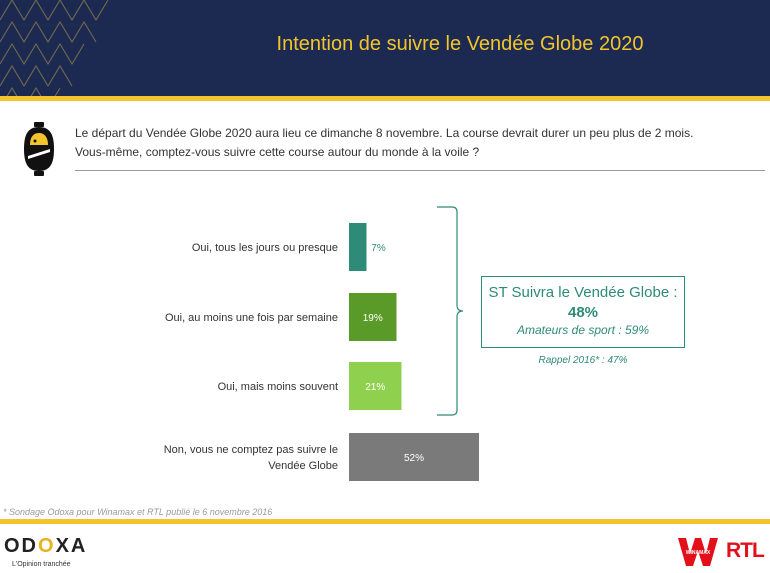 This screenshot has width=770, height=573. Describe the element at coordinates (303, 466) in the screenshot. I see `category-label-4-line-2: Vendée Globe` at that location.